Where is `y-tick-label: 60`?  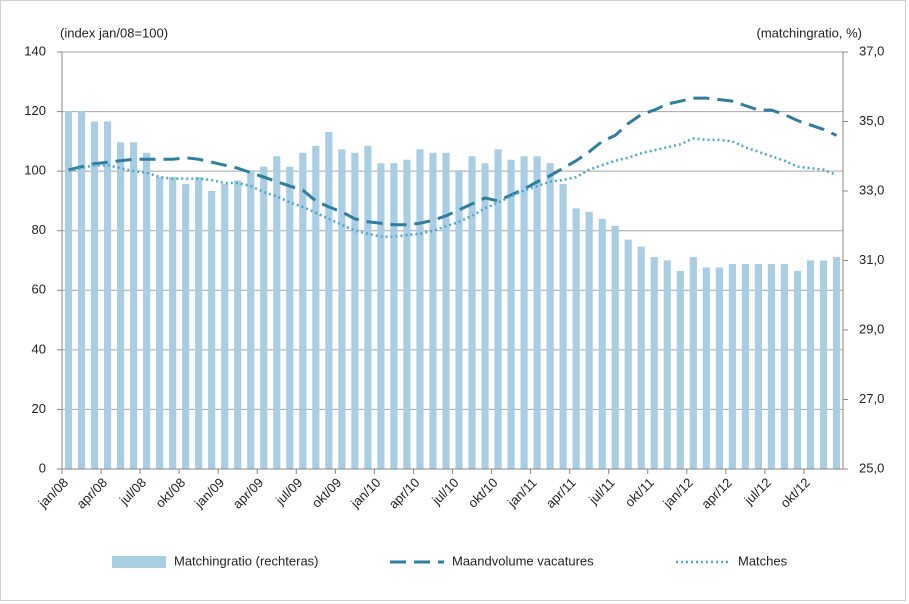 y-tick-label: 60 is located at coordinates (39, 289).